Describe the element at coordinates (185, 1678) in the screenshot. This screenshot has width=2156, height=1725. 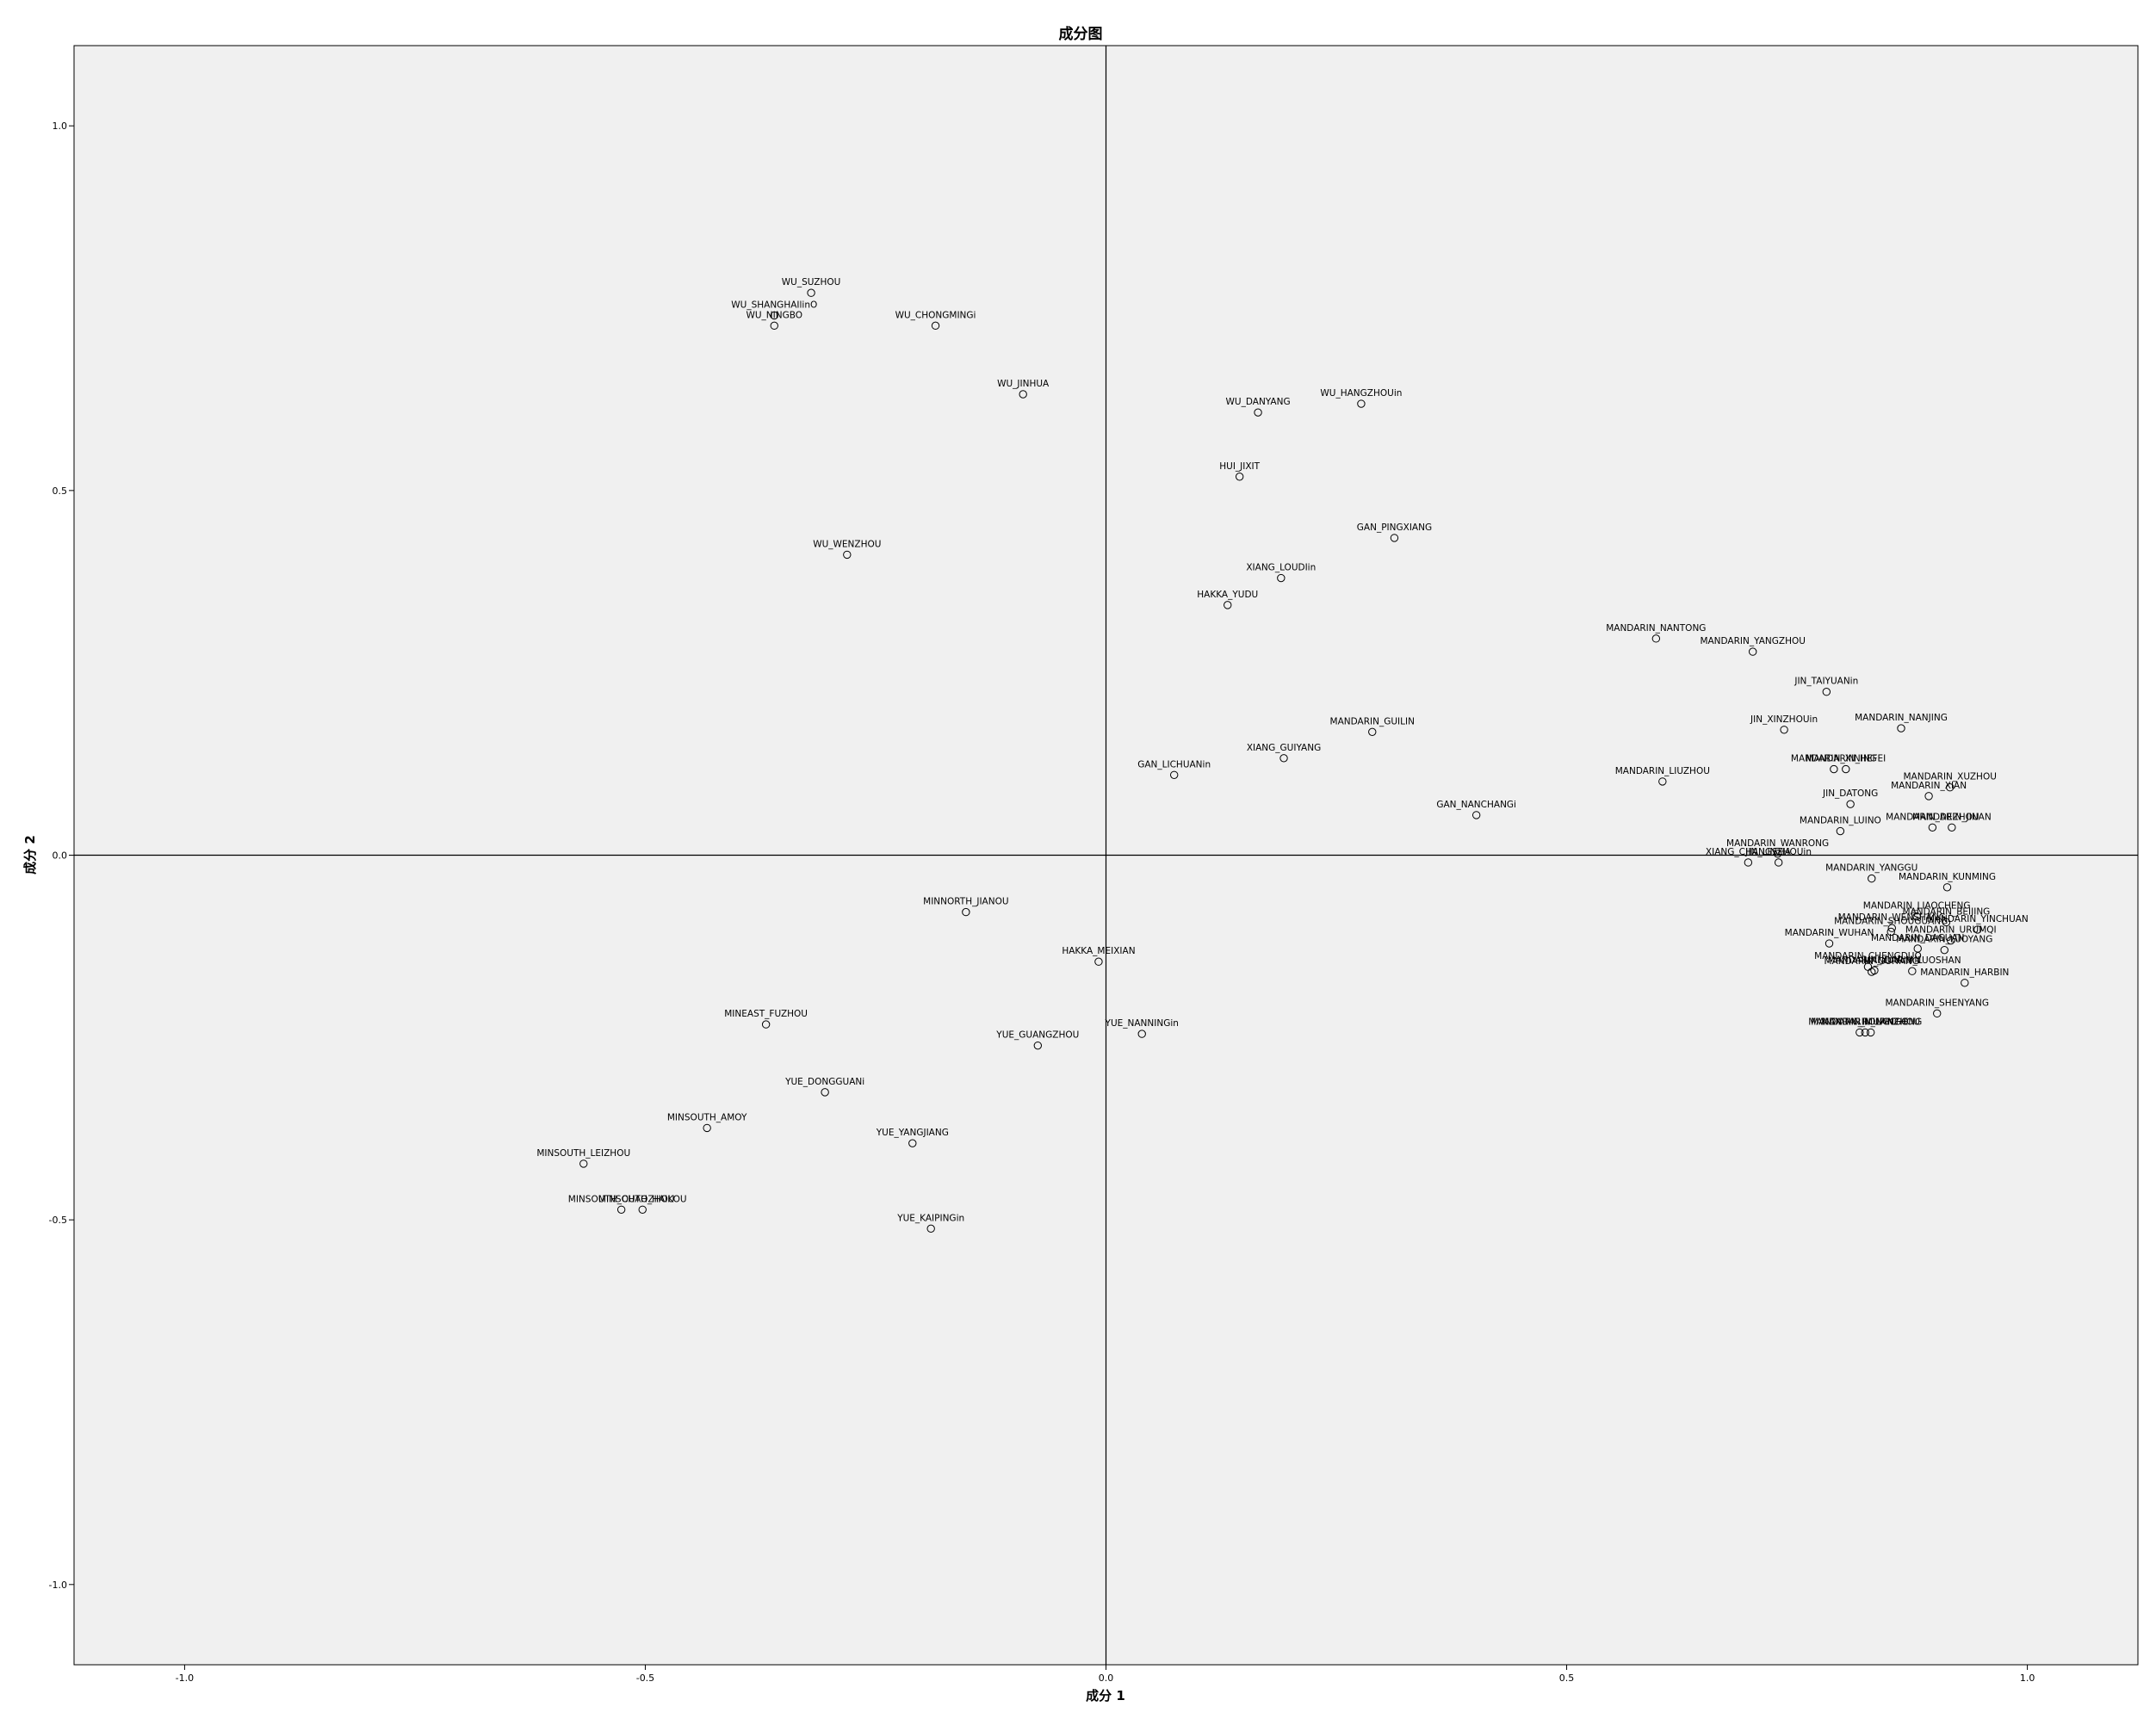
I see `x-tick-label: -1.0` at that location.